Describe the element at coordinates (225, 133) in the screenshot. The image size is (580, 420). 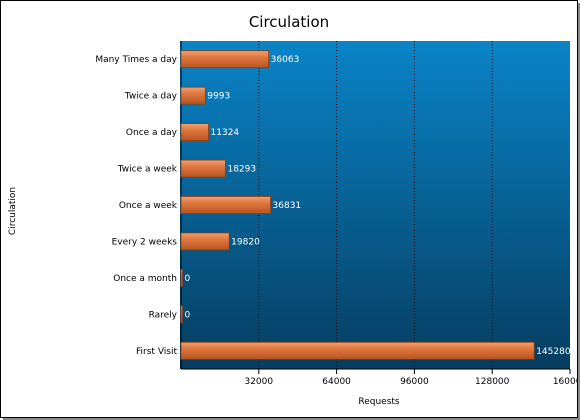
I see `data-label: 11324` at that location.